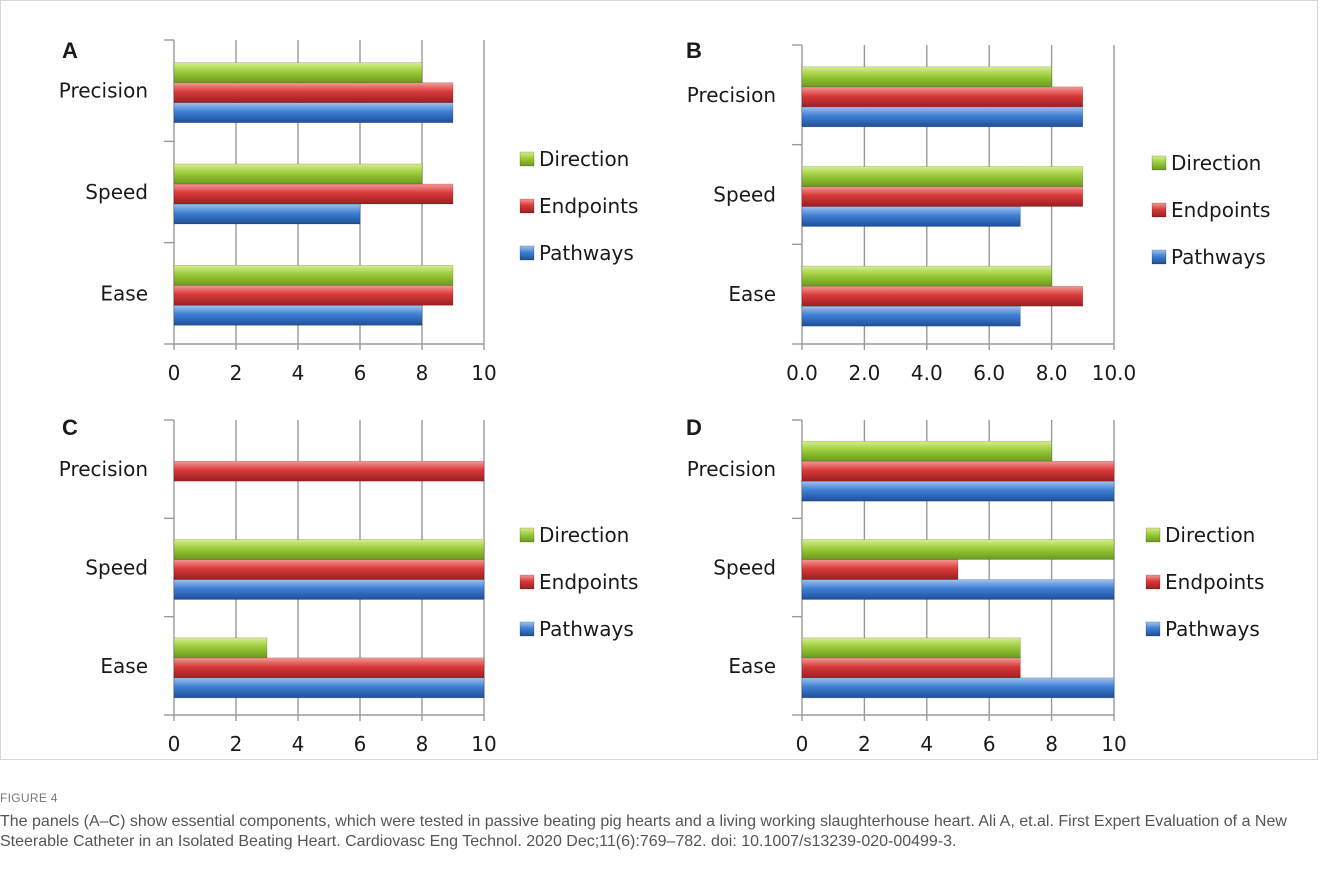 The width and height of the screenshot is (1320, 888). I want to click on figure-label: FIGURE 4, so click(29, 798).